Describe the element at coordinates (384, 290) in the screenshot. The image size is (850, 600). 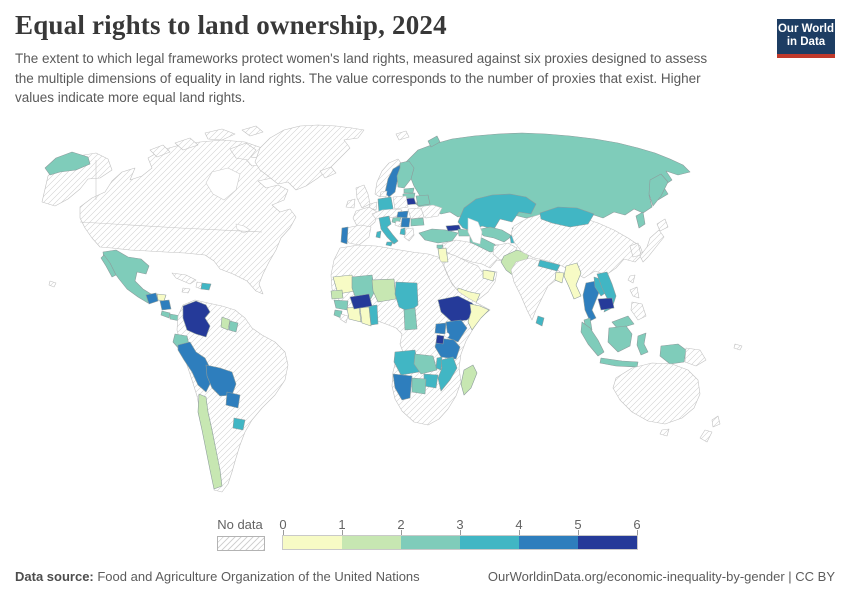
I see `country-niger` at that location.